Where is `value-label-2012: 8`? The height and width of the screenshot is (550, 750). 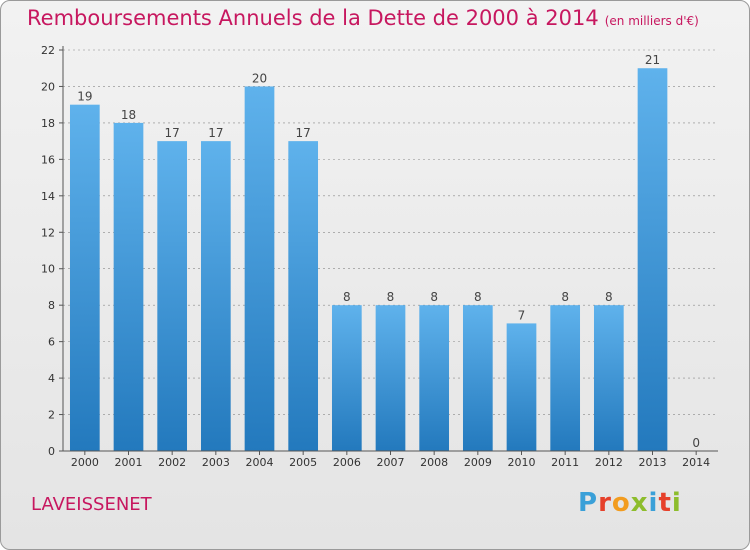
value-label-2012: 8 is located at coordinates (609, 297).